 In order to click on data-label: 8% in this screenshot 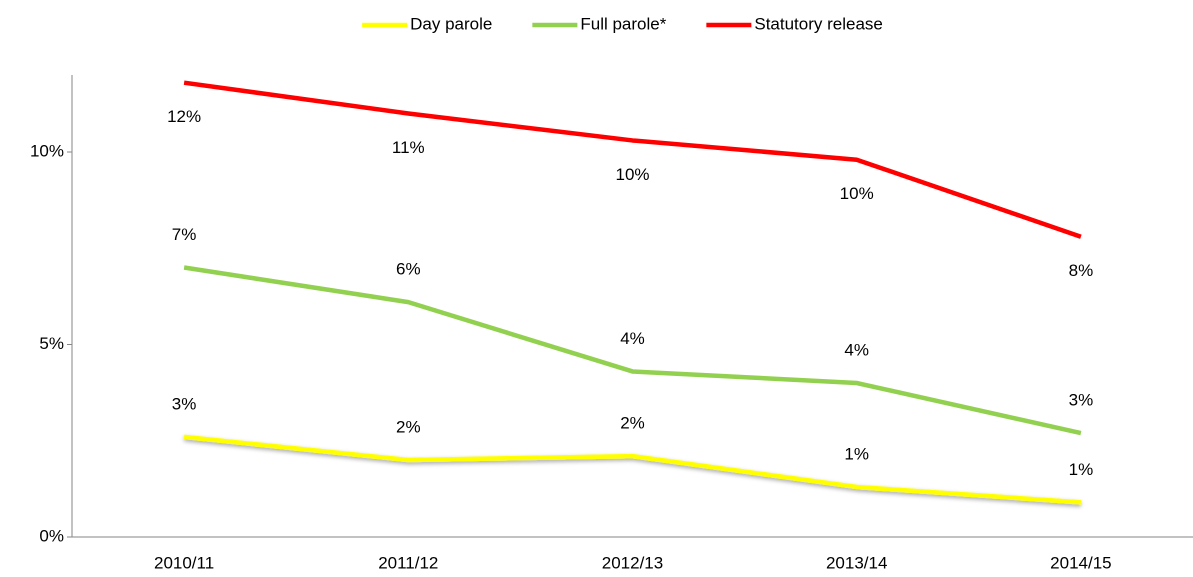, I will do `click(1081, 270)`.